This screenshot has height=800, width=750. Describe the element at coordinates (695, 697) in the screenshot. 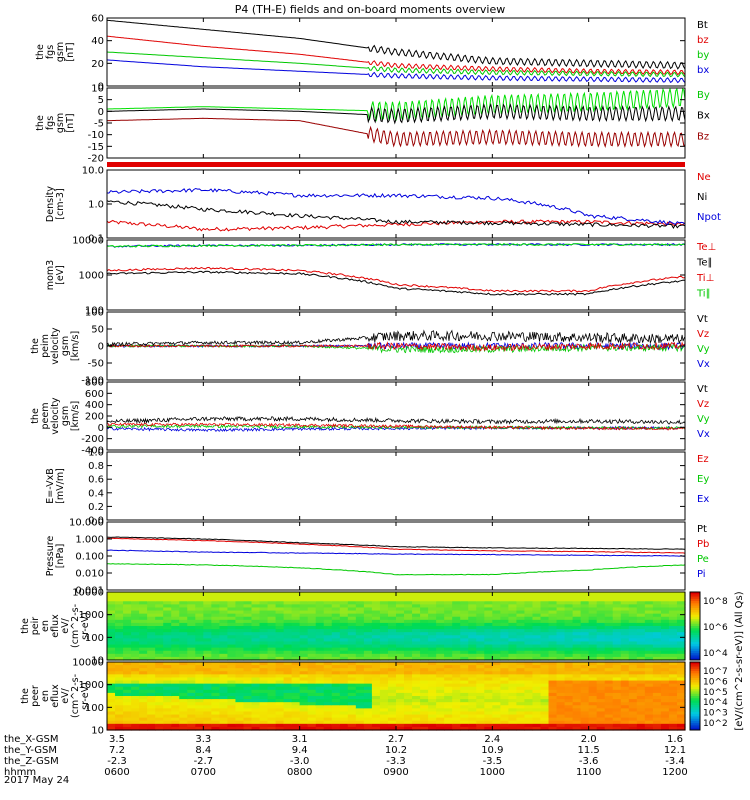

I see `colorbar-cell` at that location.